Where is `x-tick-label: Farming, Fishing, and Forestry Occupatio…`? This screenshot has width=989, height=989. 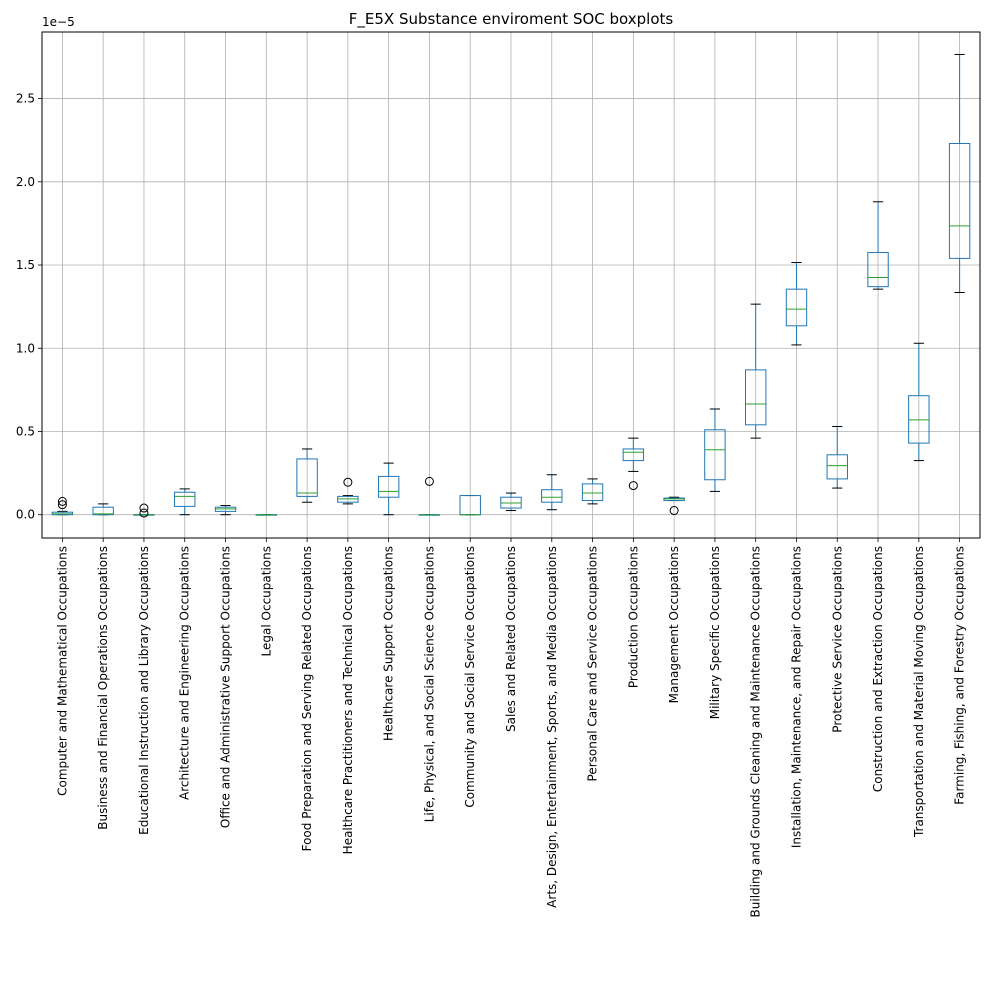 x-tick-label: Farming, Fishing, and Forestry Occupatio… is located at coordinates (960, 675).